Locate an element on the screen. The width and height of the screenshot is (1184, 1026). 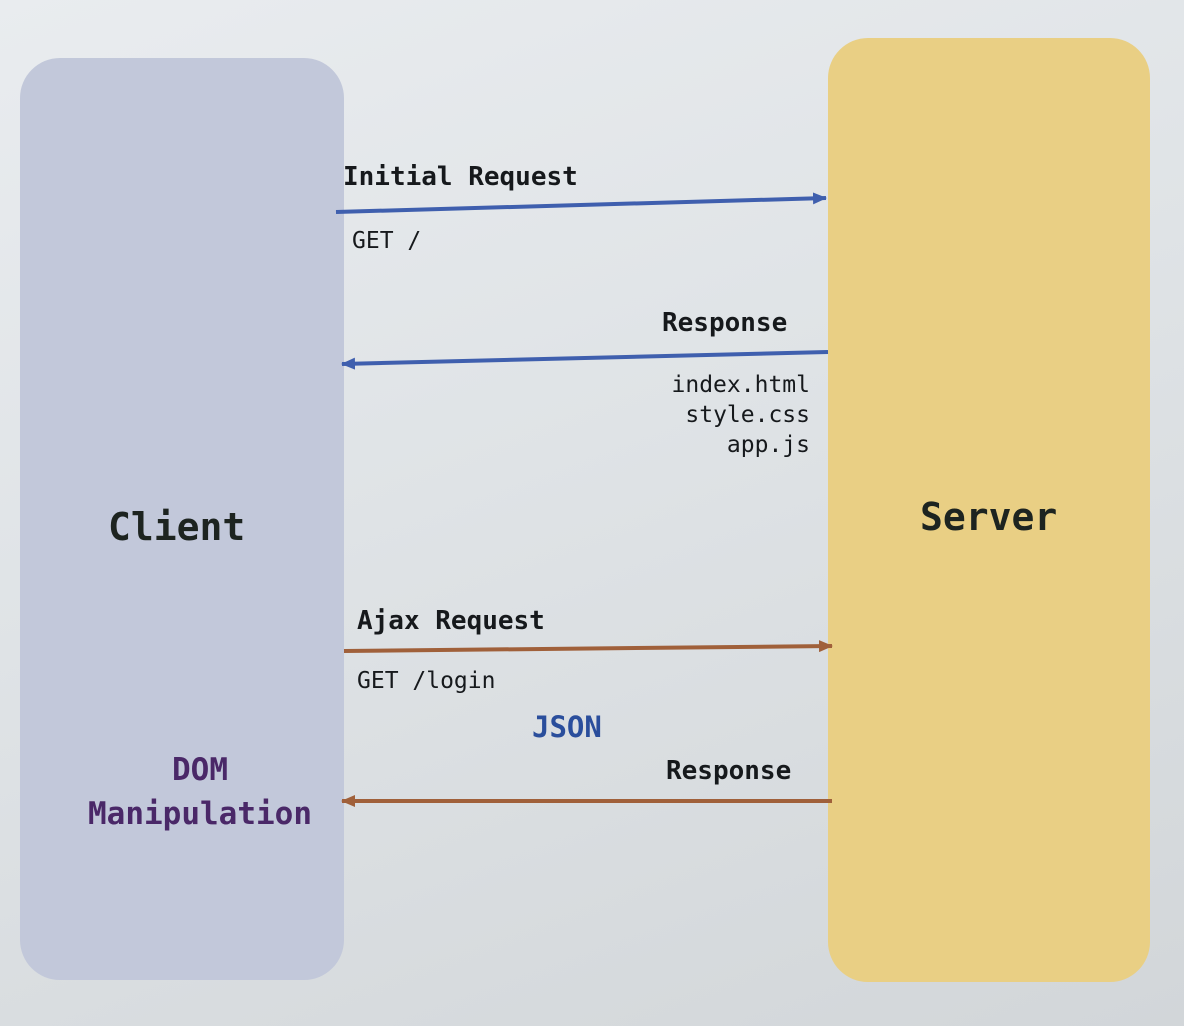
ajax-request-label: Ajax Request is located at coordinates (451, 621).